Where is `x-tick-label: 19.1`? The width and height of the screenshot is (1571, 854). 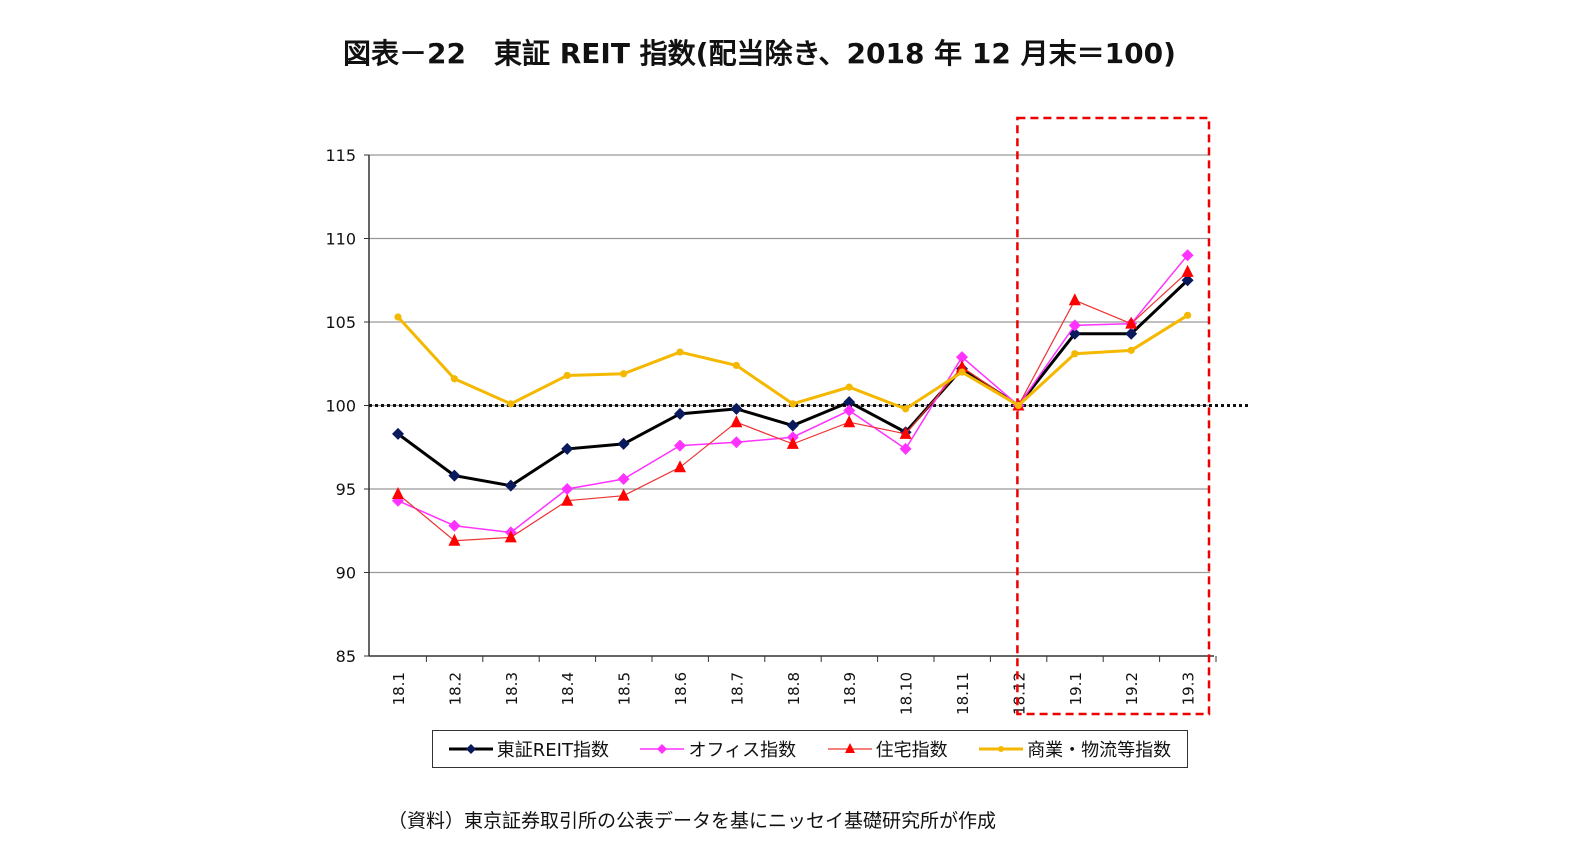
x-tick-label: 19.1 is located at coordinates (1076, 688).